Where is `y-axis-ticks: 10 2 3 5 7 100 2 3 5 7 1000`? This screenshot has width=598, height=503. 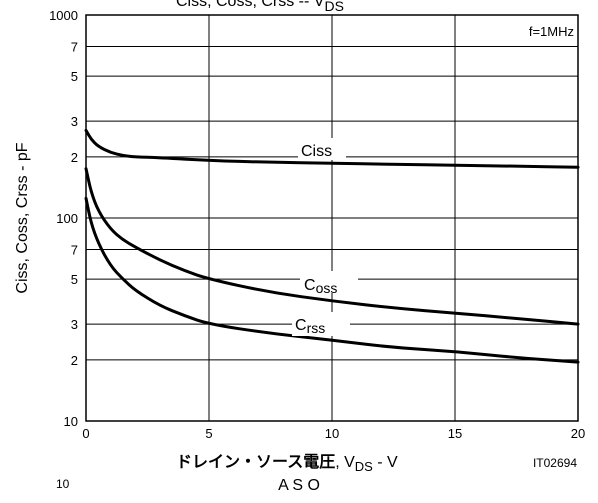 y-axis-ticks: 10 2 3 5 7 100 2 3 5 7 1000 is located at coordinates (63, 218).